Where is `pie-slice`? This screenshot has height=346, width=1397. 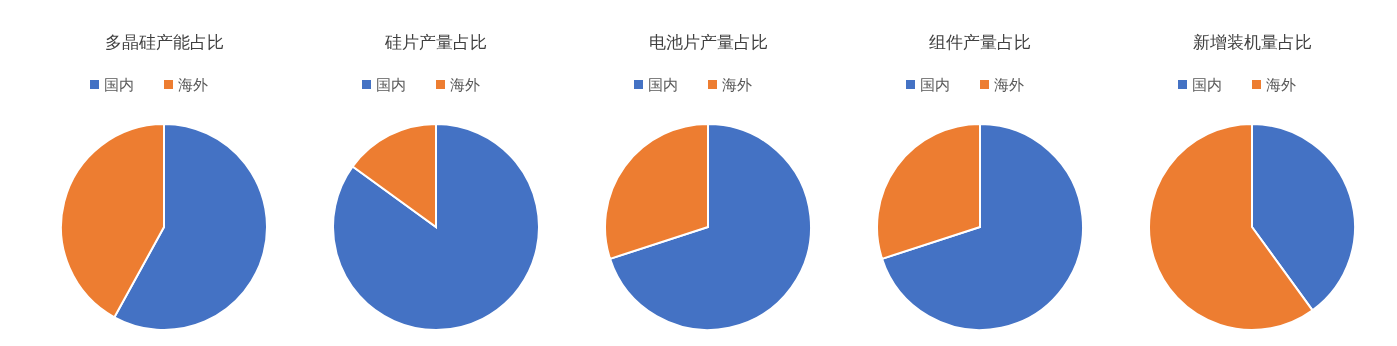
pie-slice is located at coordinates (436, 227).